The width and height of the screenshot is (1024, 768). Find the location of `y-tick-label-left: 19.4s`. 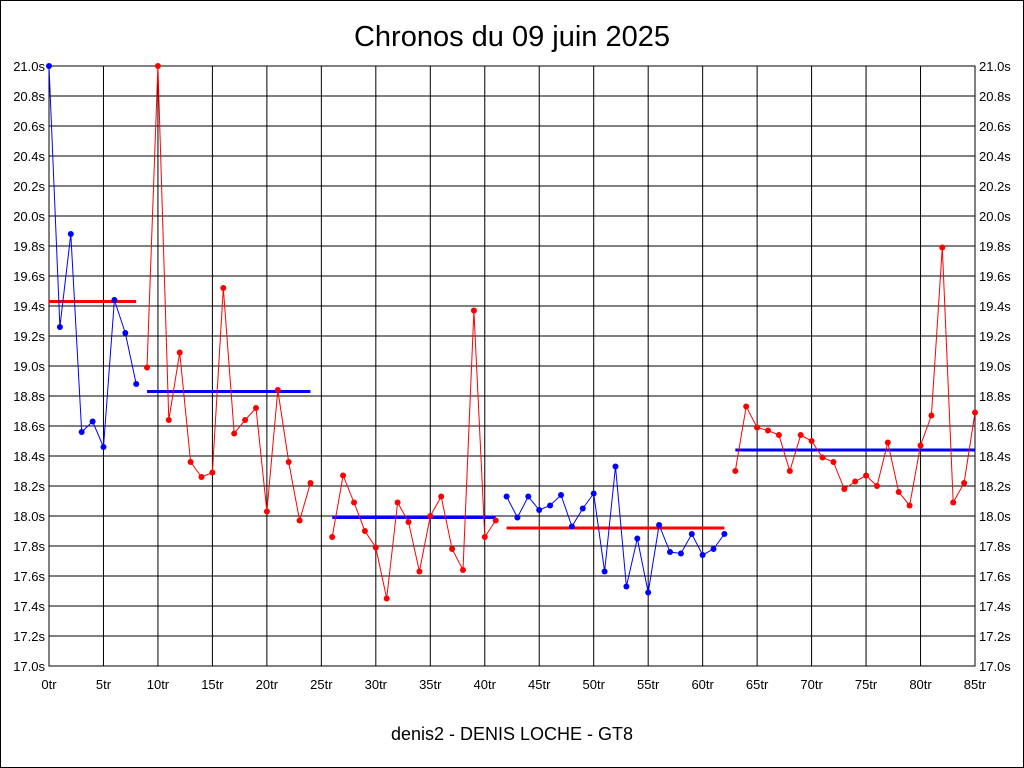

y-tick-label-left: 19.4s is located at coordinates (29, 306).